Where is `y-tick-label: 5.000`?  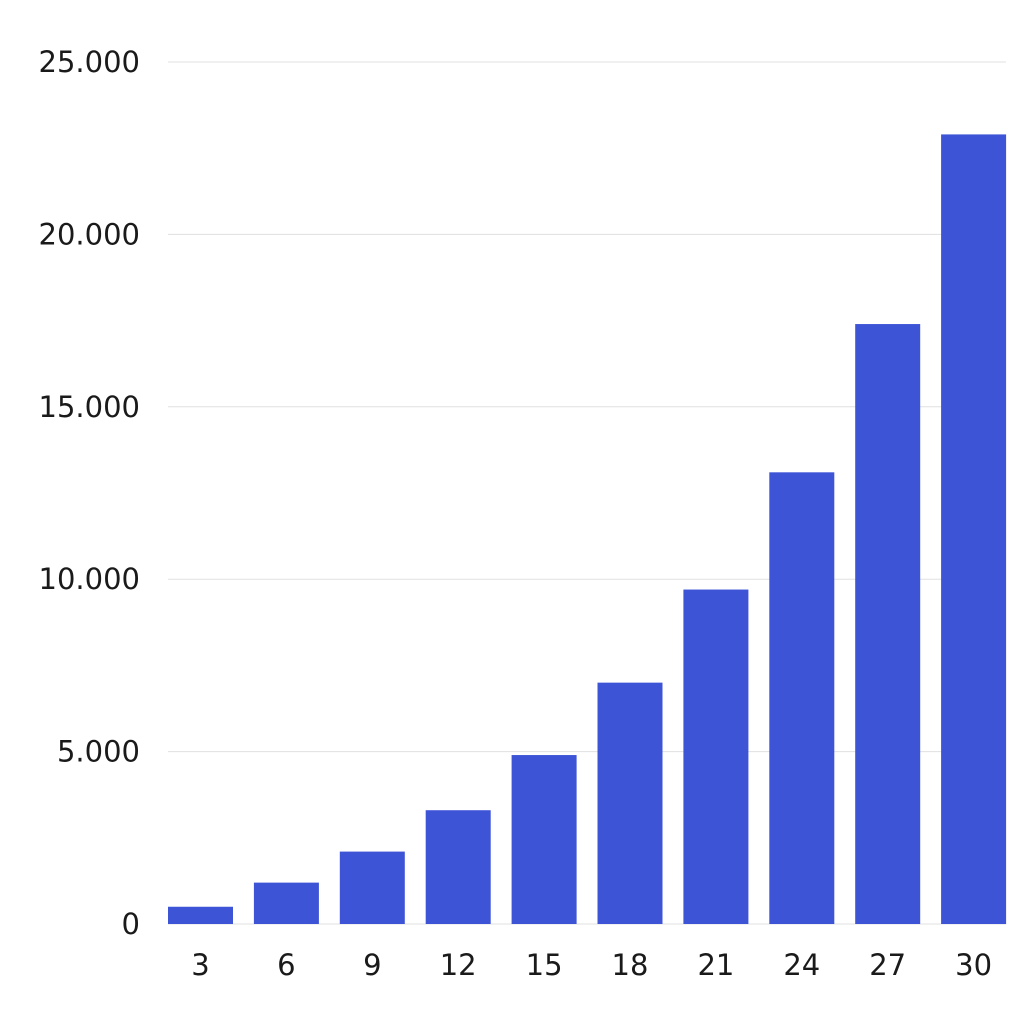 y-tick-label: 5.000 is located at coordinates (98, 752).